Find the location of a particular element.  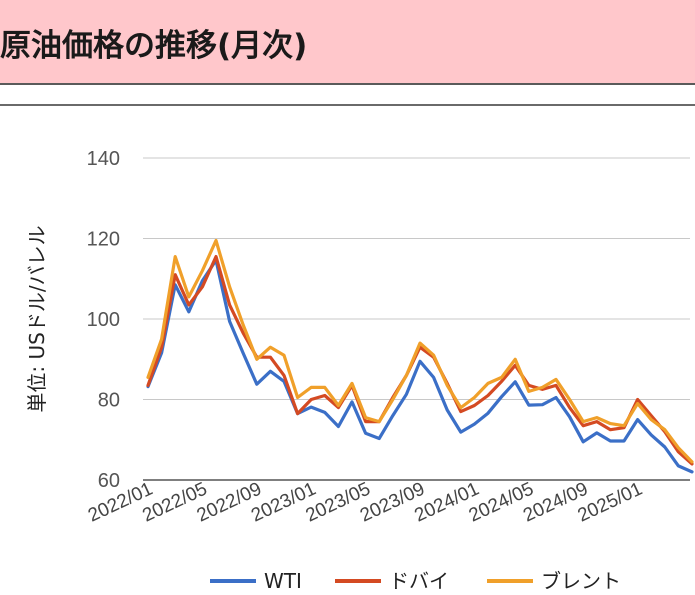

y-tick-label: 60 is located at coordinates (109, 481).